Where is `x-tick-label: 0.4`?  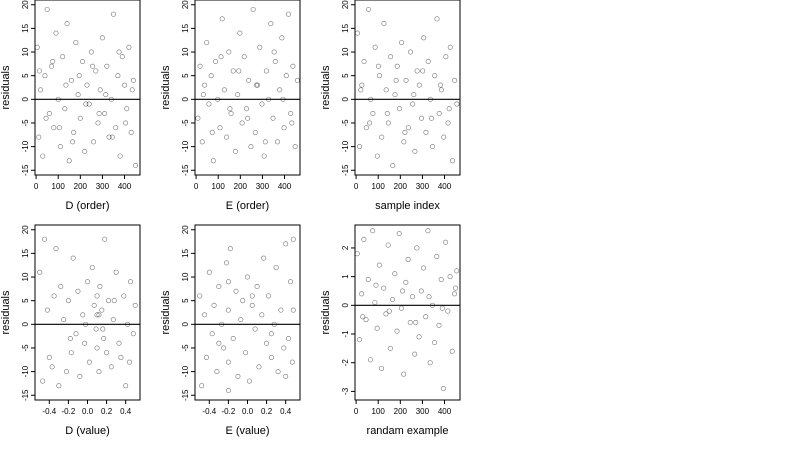
x-tick-label: 0.4 is located at coordinates (286, 411).